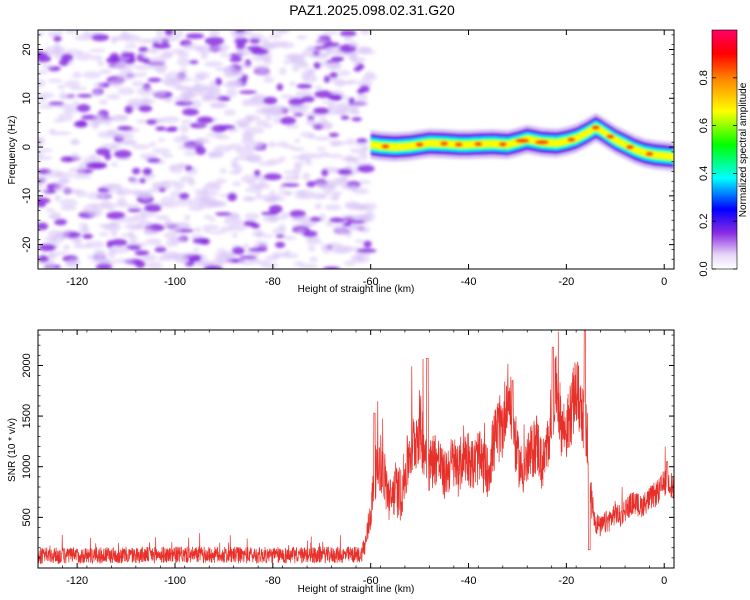  Describe the element at coordinates (704, 221) in the screenshot. I see `colorbar-tick-label: 0.2` at that location.